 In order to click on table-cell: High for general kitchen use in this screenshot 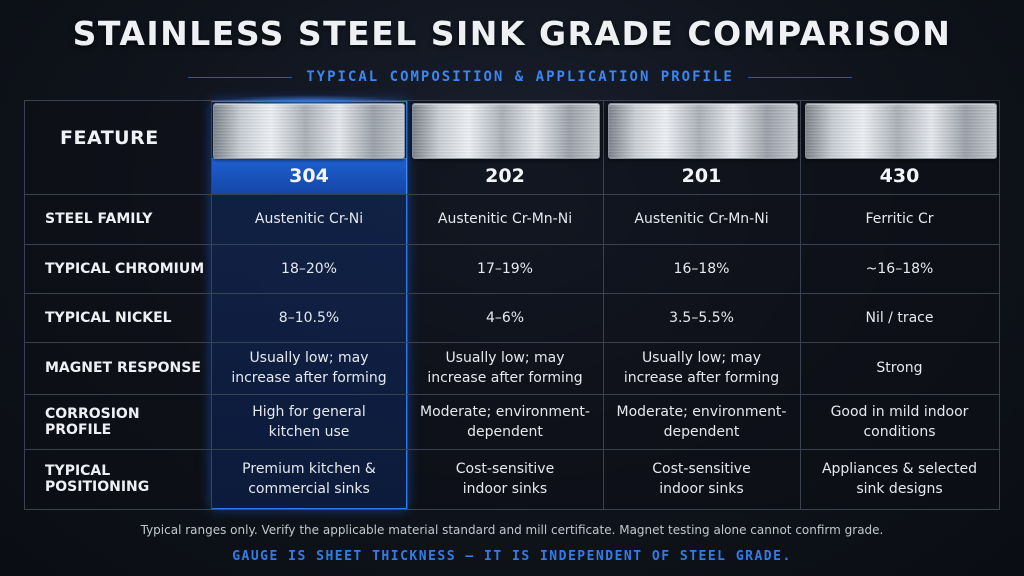, I will do `click(309, 421)`.